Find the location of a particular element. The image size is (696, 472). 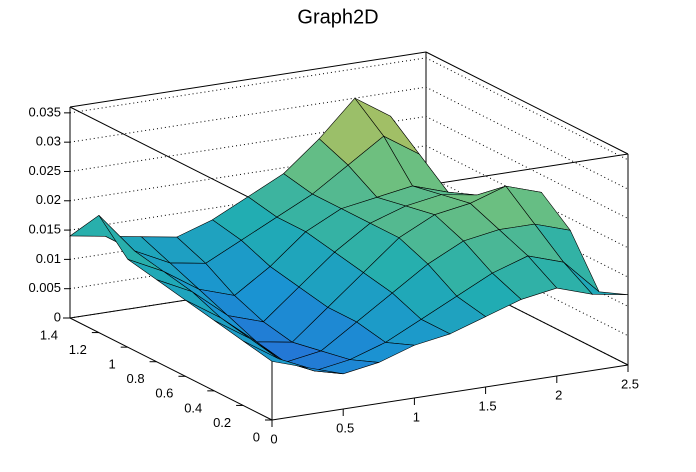

y-axis is located at coordinates (171, 369).